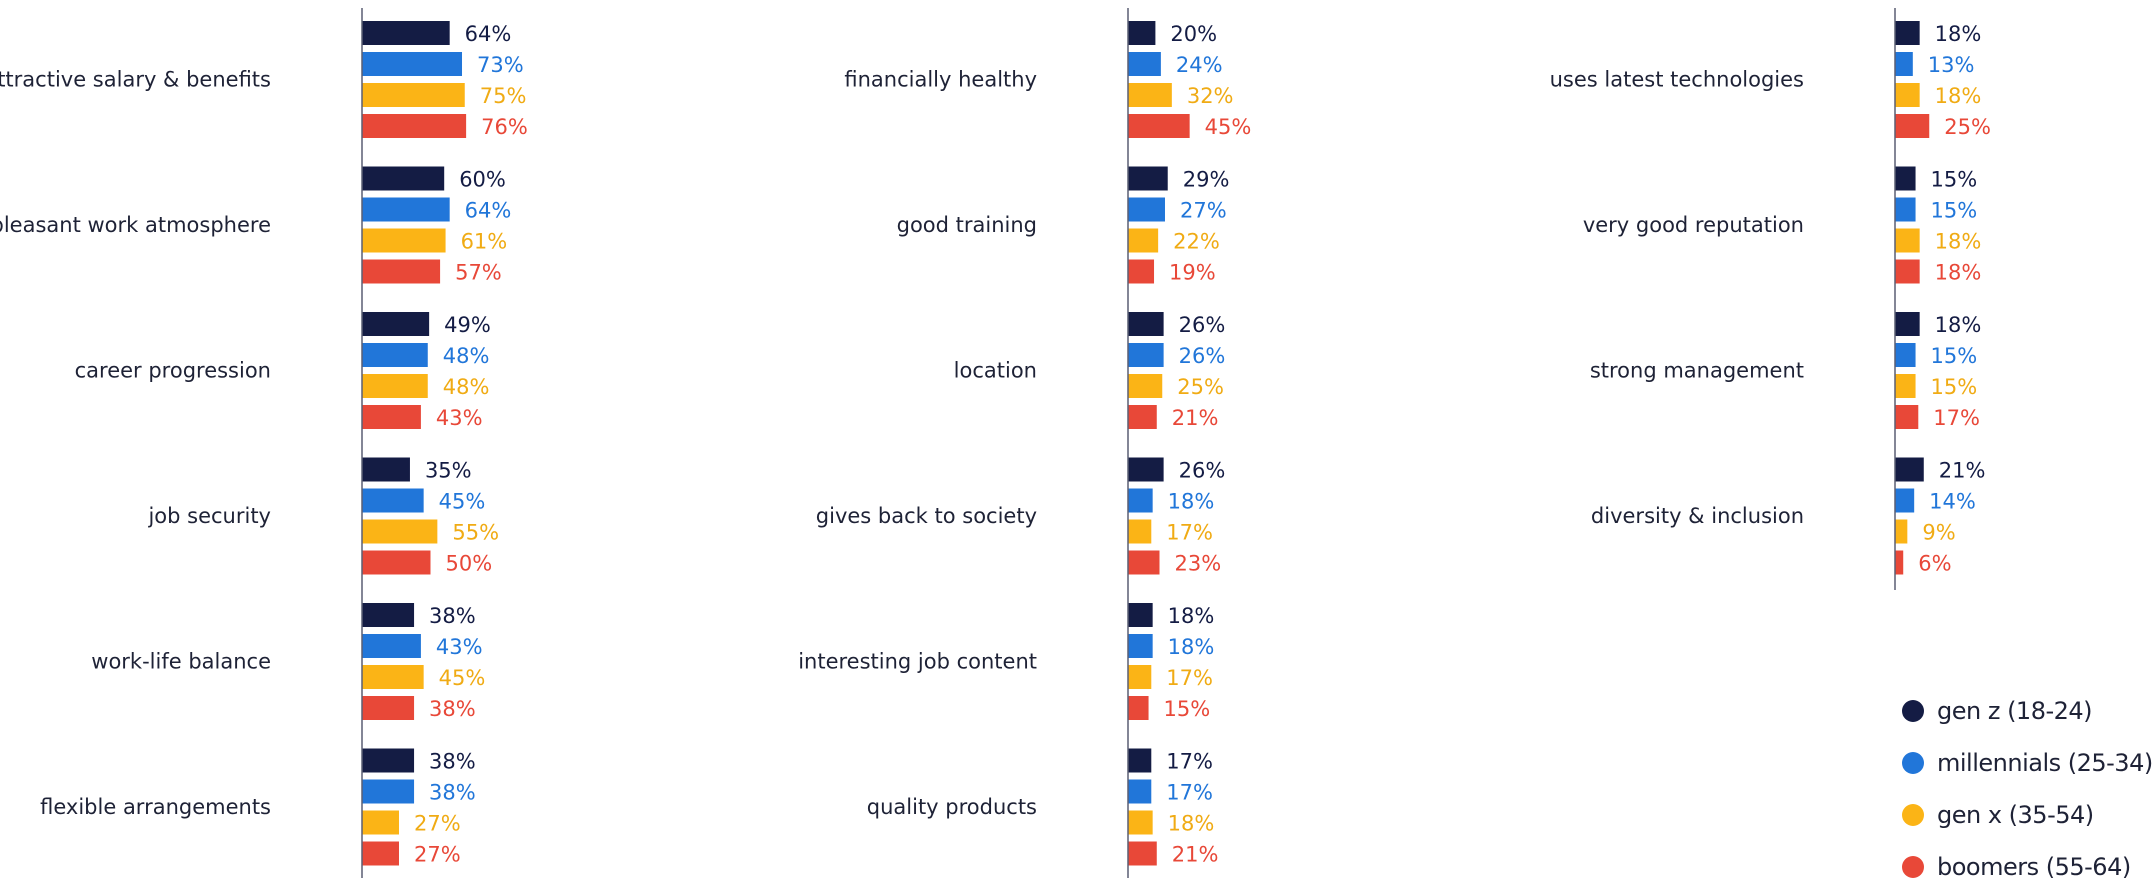 Image resolution: width=2152 pixels, height=883 pixels. Describe the element at coordinates (1199, 65) in the screenshot. I see `value-label: 24%` at that location.